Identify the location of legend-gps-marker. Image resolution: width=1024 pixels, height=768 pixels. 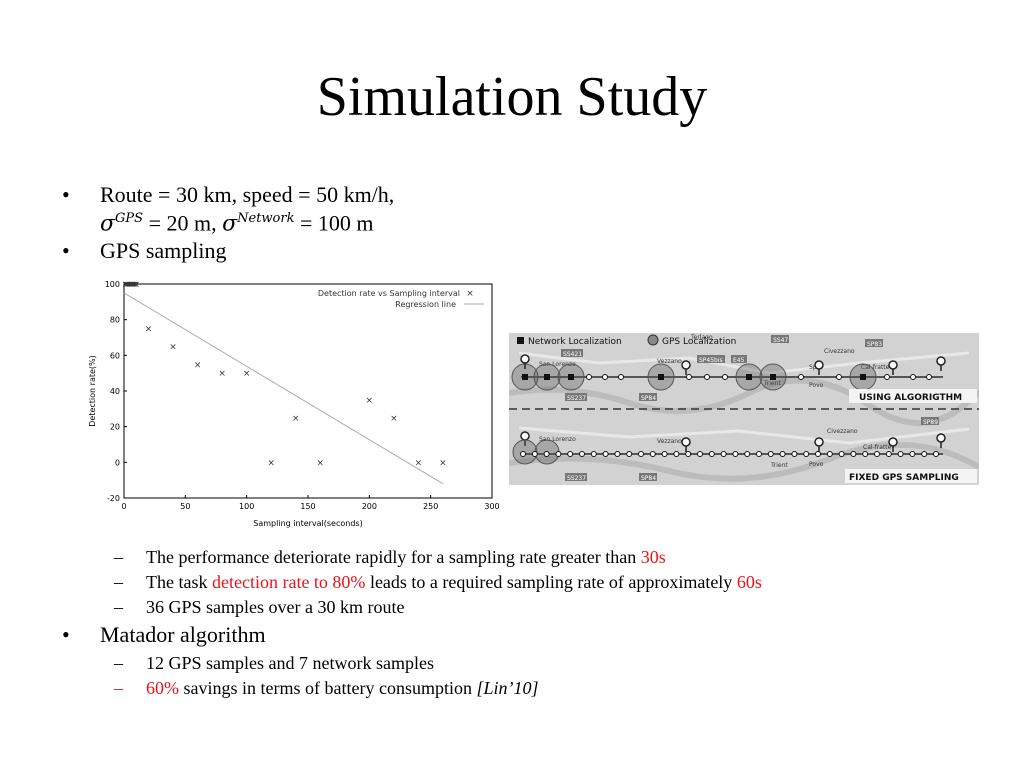
(653, 340).